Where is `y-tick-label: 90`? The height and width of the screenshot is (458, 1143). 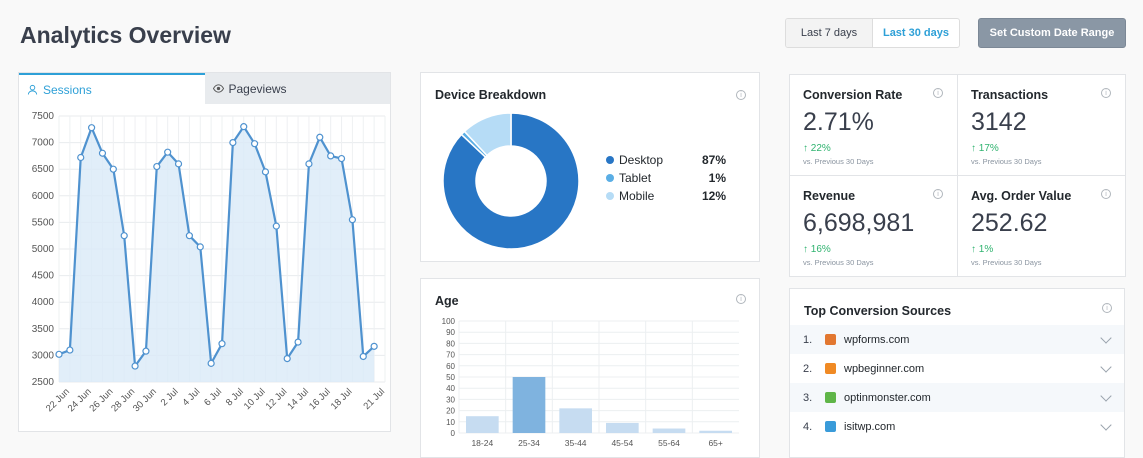
y-tick-label: 90 is located at coordinates (450, 332).